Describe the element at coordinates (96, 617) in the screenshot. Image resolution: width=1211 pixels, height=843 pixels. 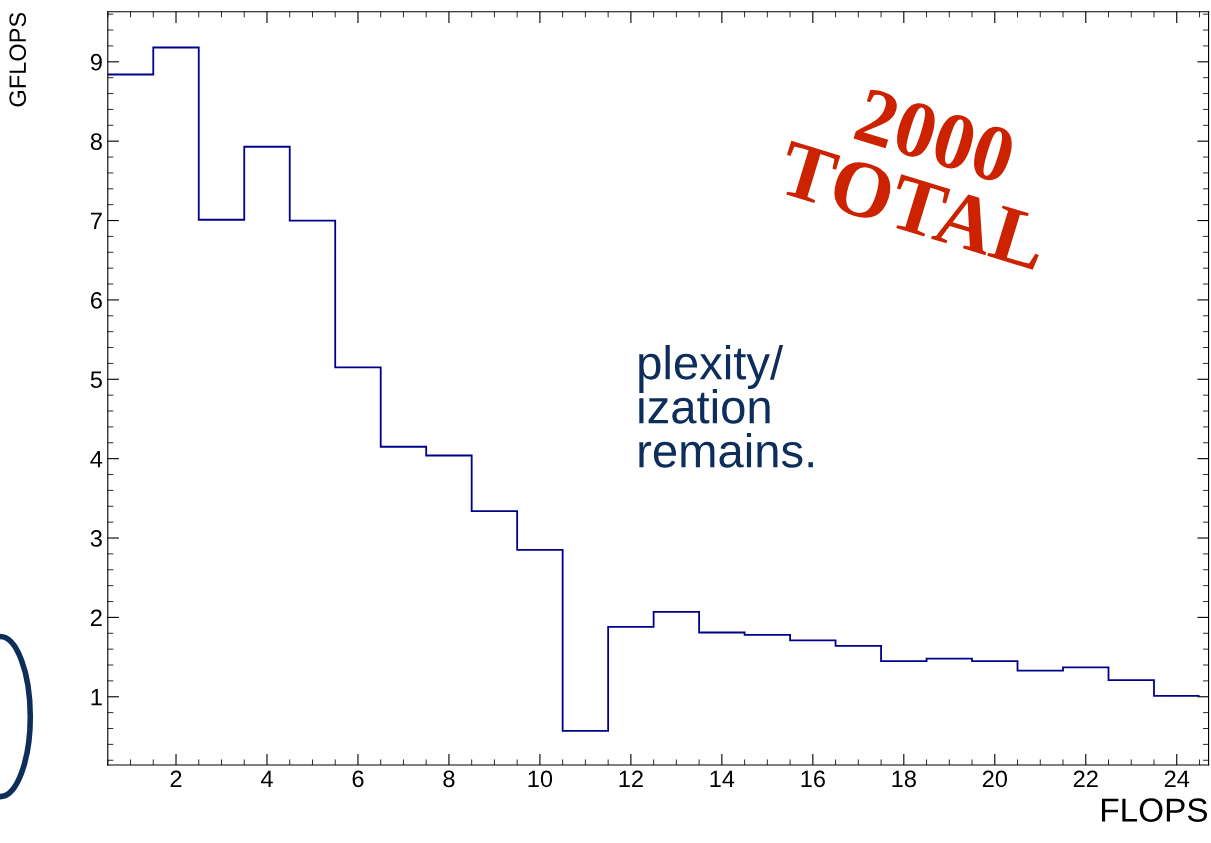
I see `y-tick-label: 2` at that location.